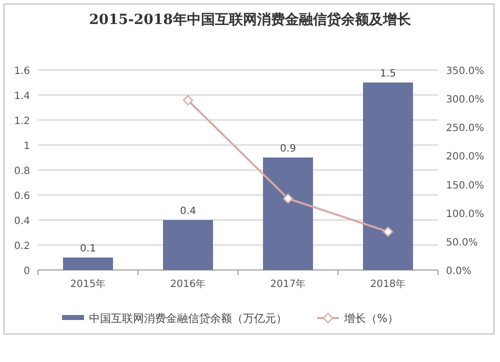 The width and height of the screenshot is (500, 362). I want to click on y-tick-label: 0.4, so click(22, 221).